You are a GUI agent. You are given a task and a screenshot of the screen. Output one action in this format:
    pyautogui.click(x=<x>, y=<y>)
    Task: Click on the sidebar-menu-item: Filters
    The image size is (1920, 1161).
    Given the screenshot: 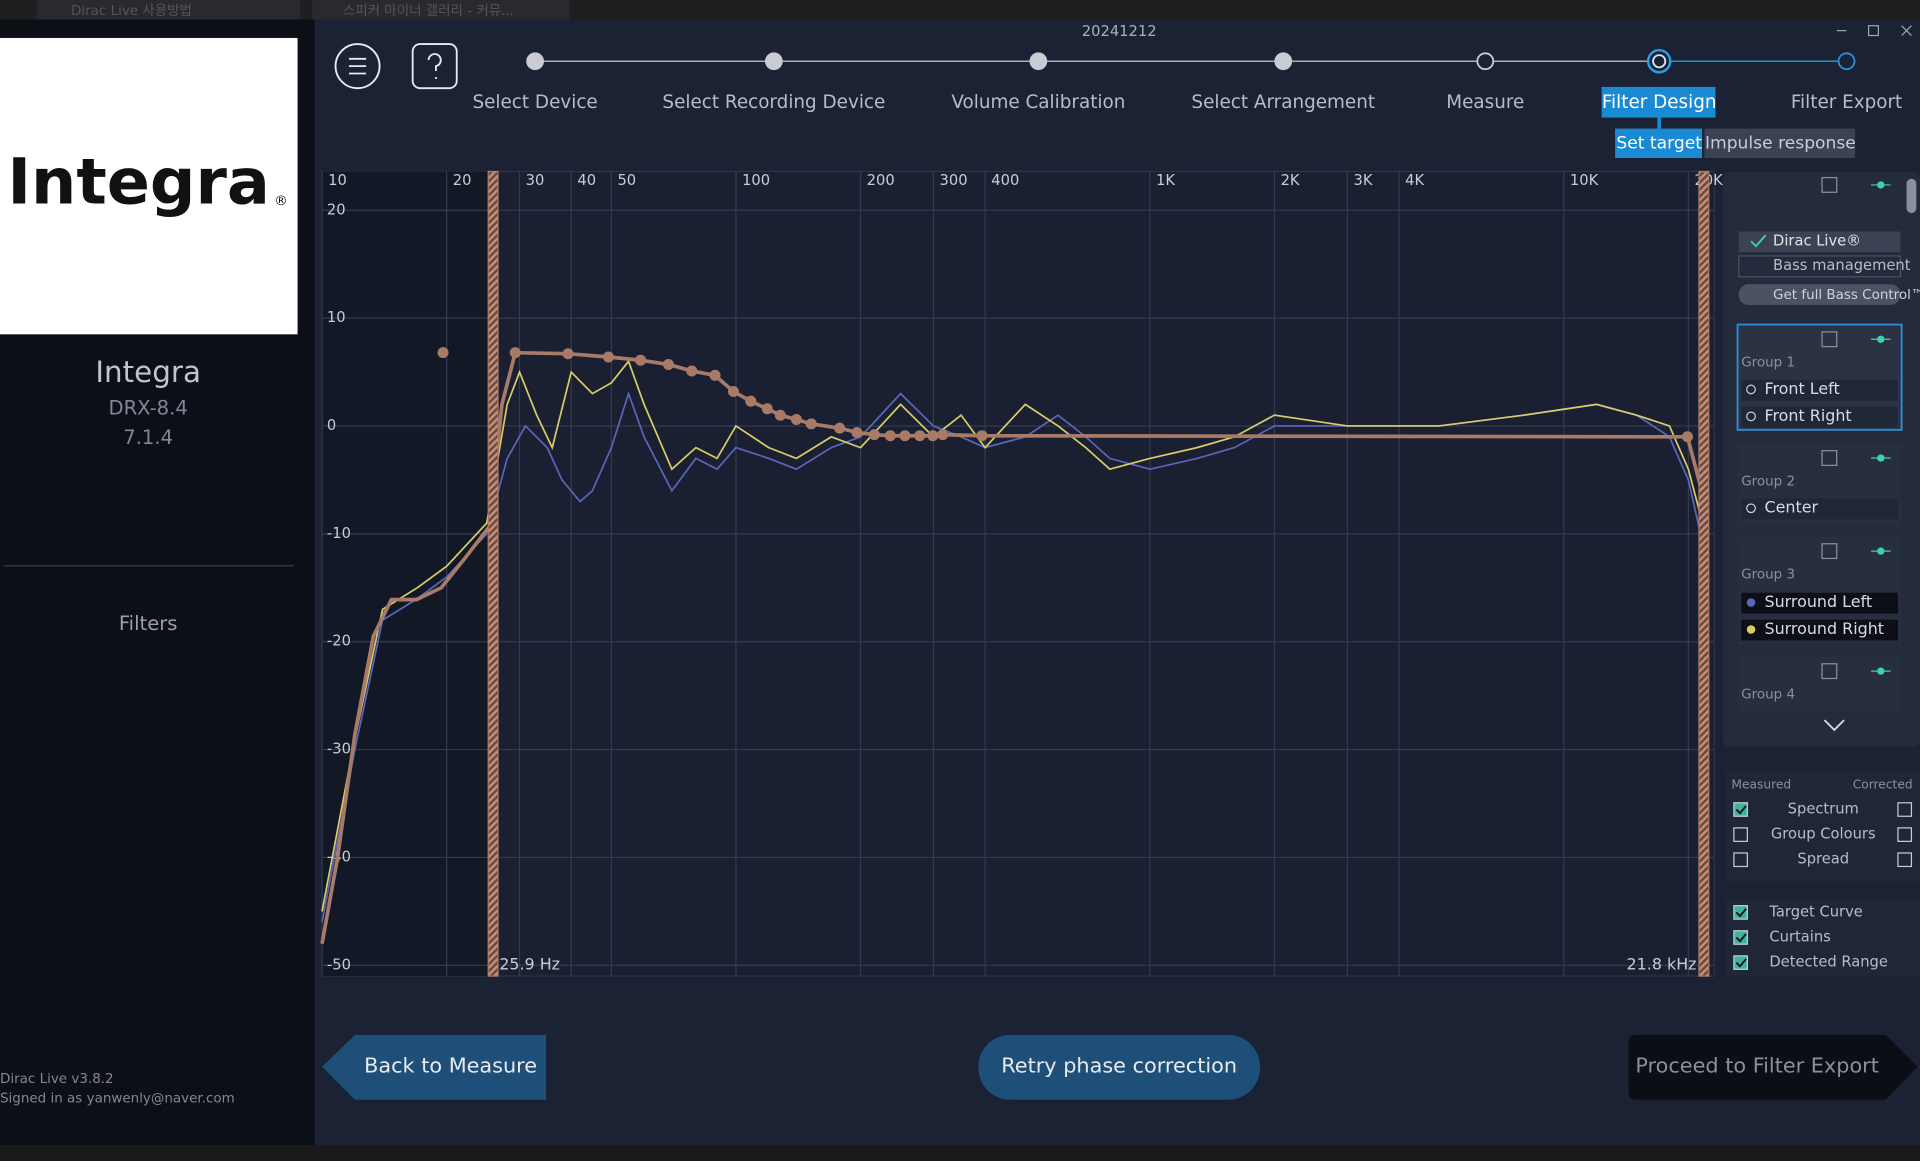 What is the action you would take?
    pyautogui.click(x=148, y=623)
    